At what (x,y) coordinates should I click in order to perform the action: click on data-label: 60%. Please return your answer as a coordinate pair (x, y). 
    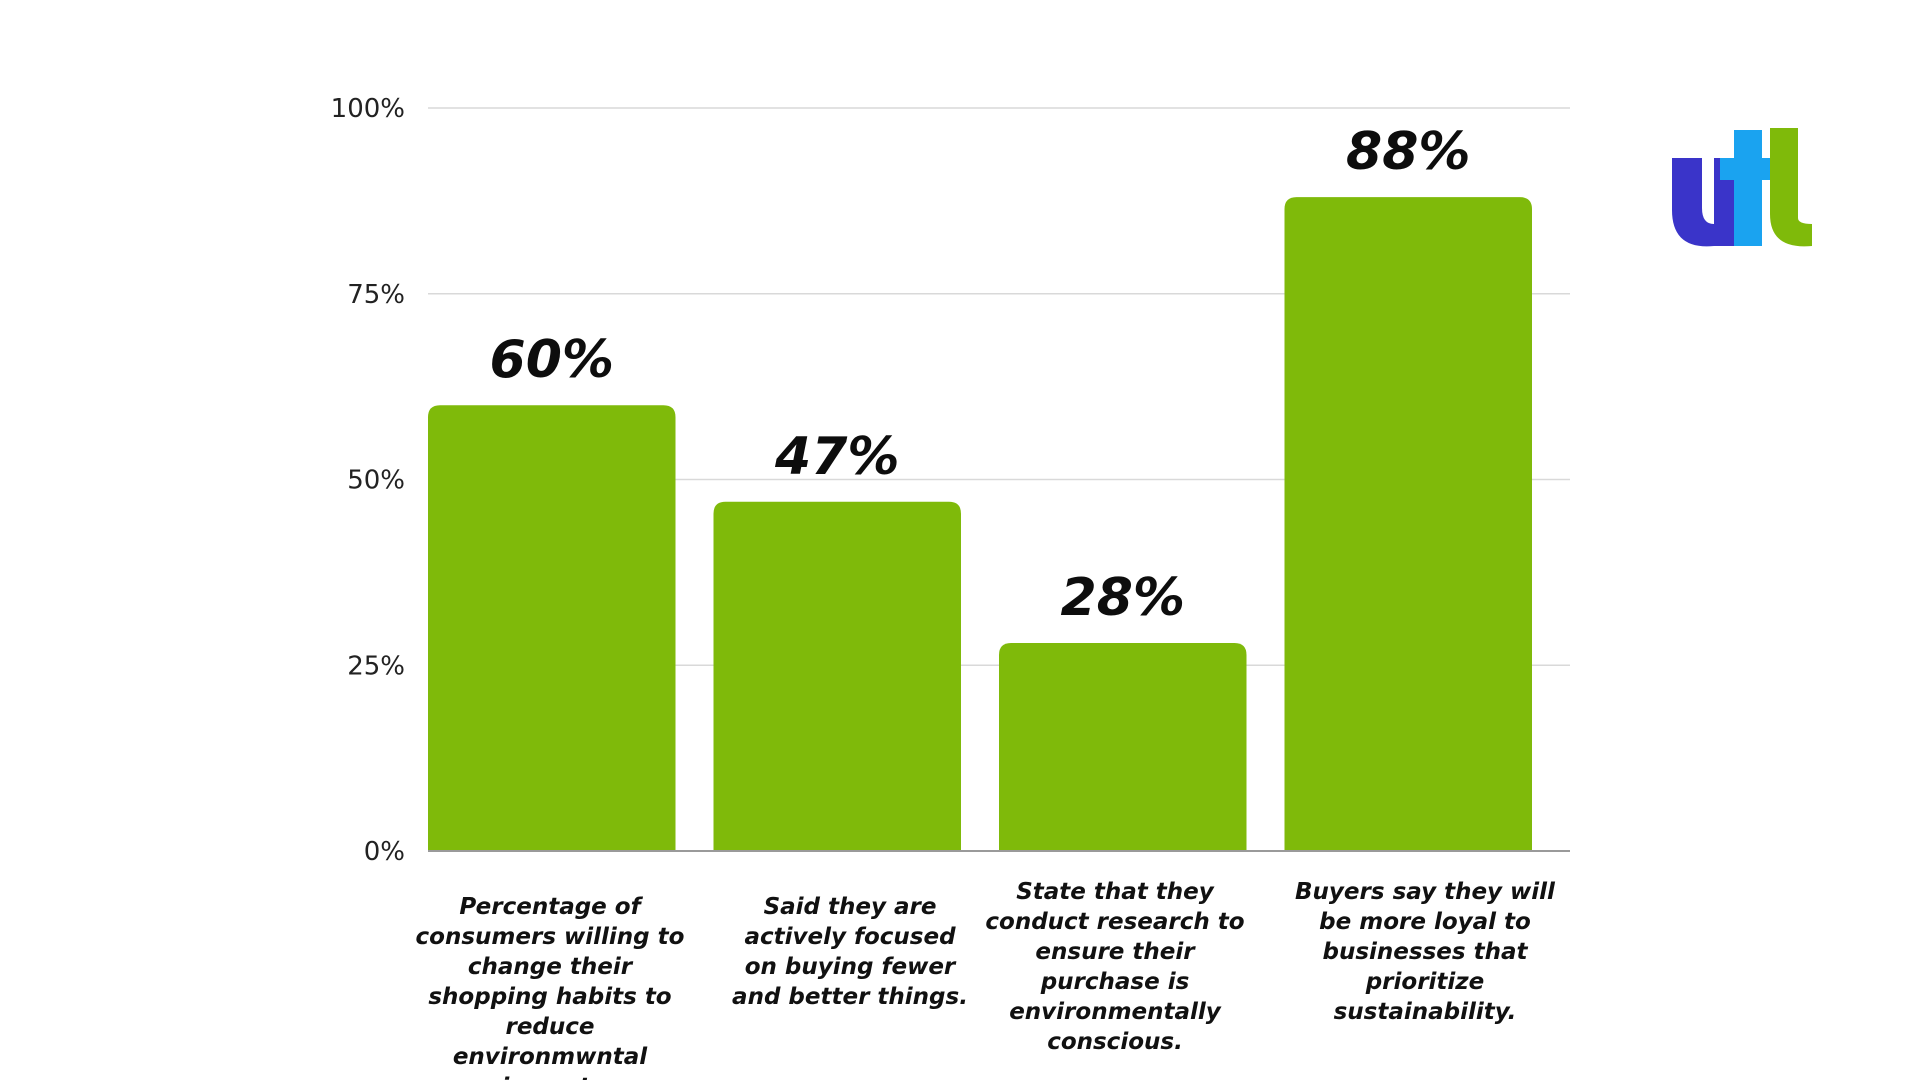
    Looking at the image, I should click on (552, 360).